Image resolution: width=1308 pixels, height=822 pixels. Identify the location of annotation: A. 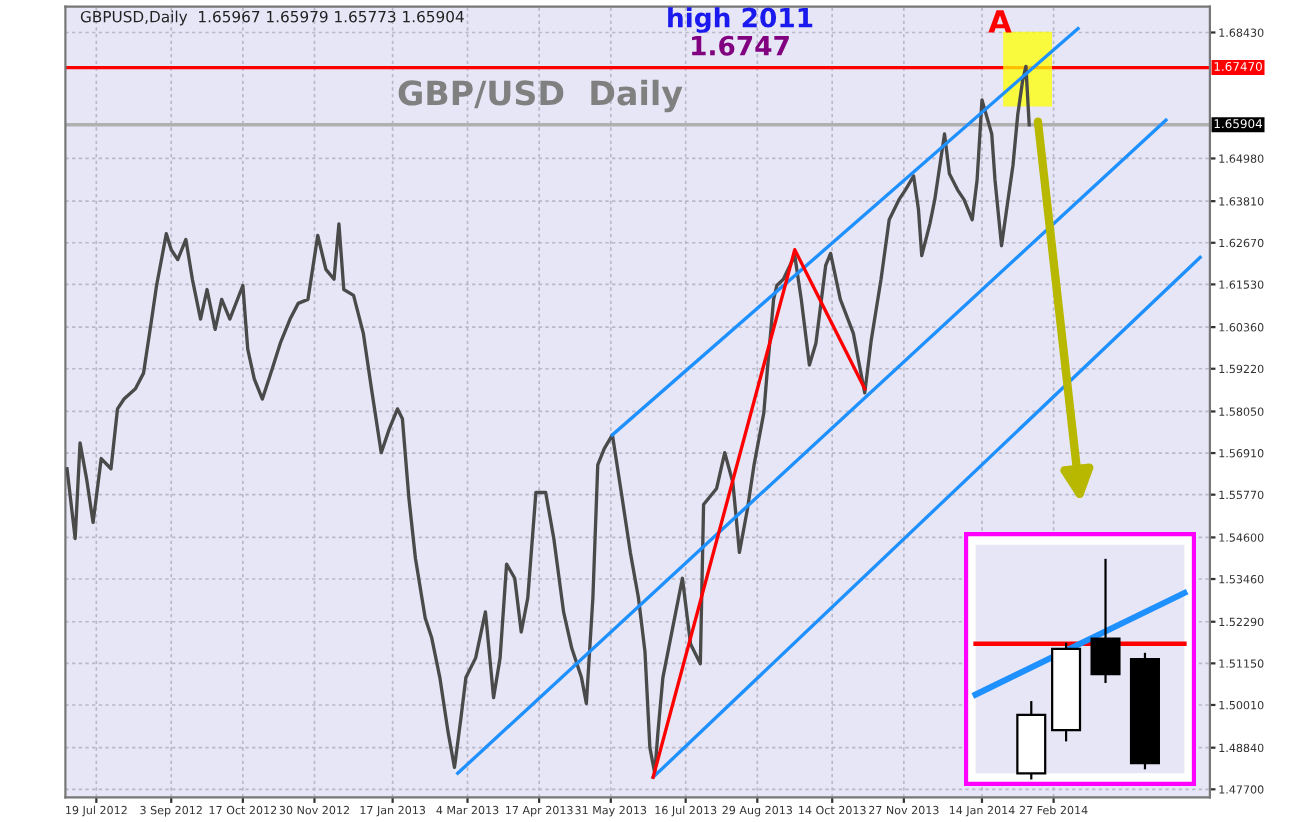
(1000, 21).